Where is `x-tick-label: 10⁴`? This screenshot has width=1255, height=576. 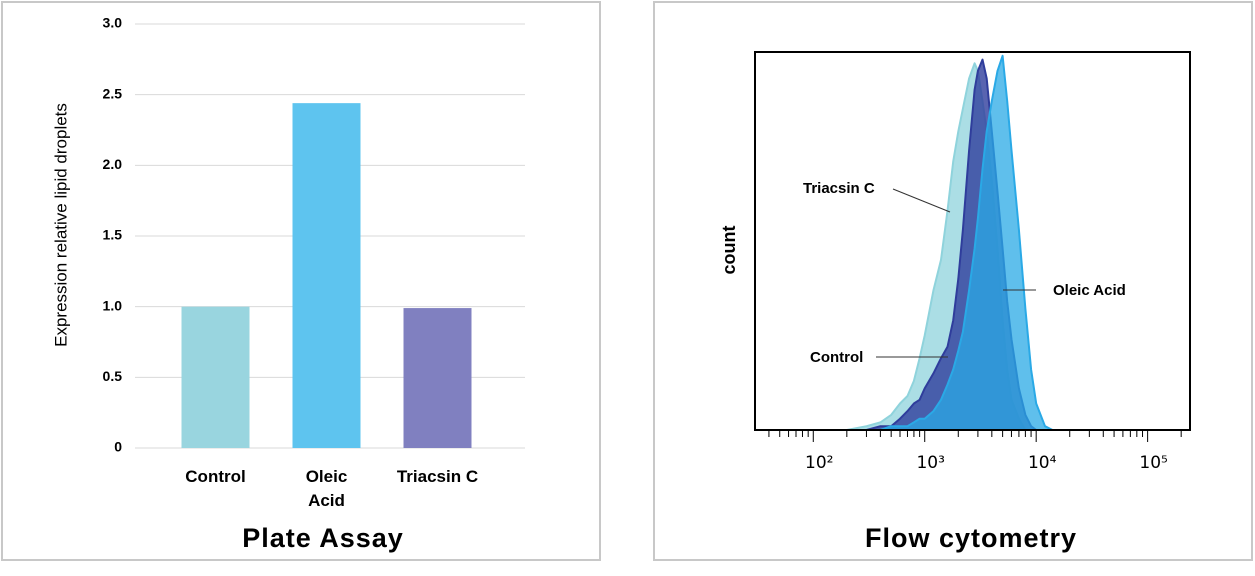 x-tick-label: 10⁴ is located at coordinates (1042, 463).